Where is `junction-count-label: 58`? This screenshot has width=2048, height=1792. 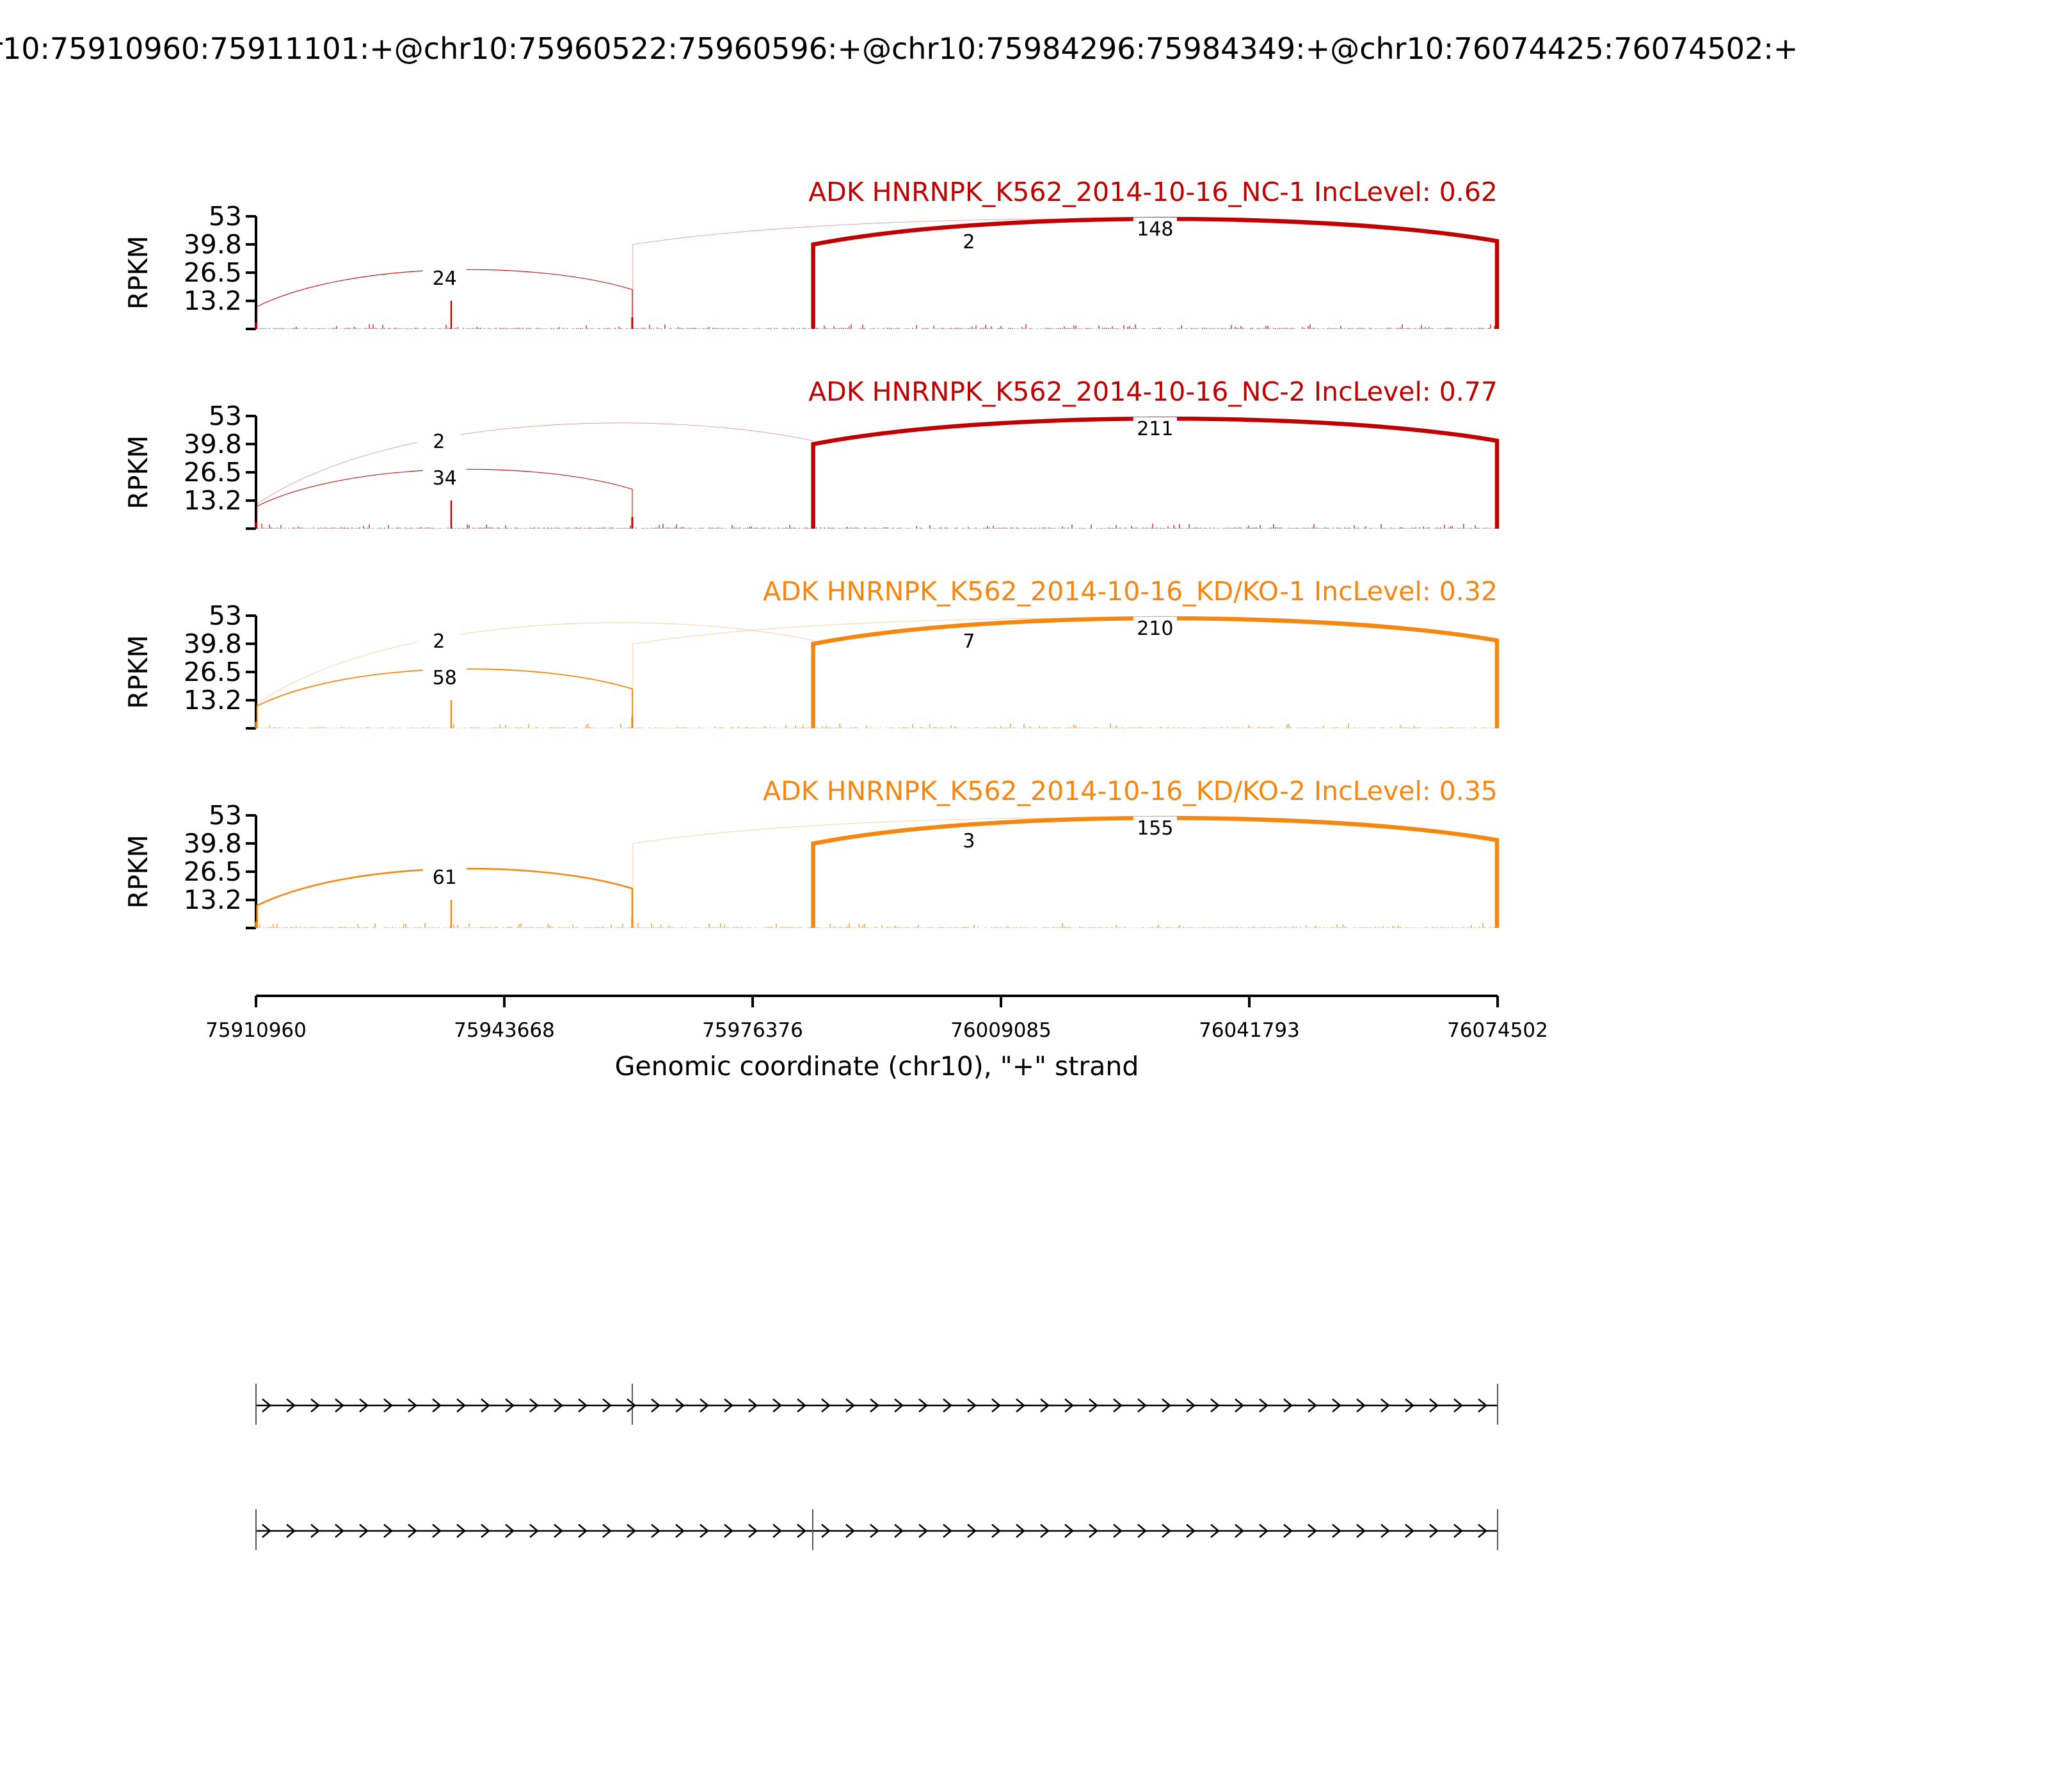 junction-count-label: 58 is located at coordinates (445, 678).